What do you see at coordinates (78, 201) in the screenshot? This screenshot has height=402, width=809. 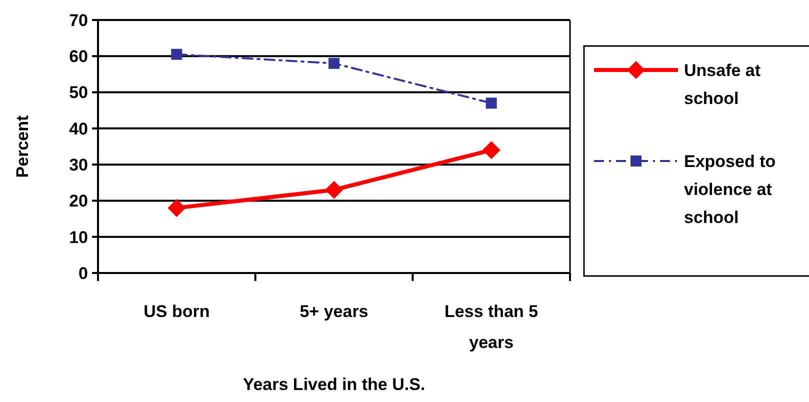 I see `y-tick-label: 20` at bounding box center [78, 201].